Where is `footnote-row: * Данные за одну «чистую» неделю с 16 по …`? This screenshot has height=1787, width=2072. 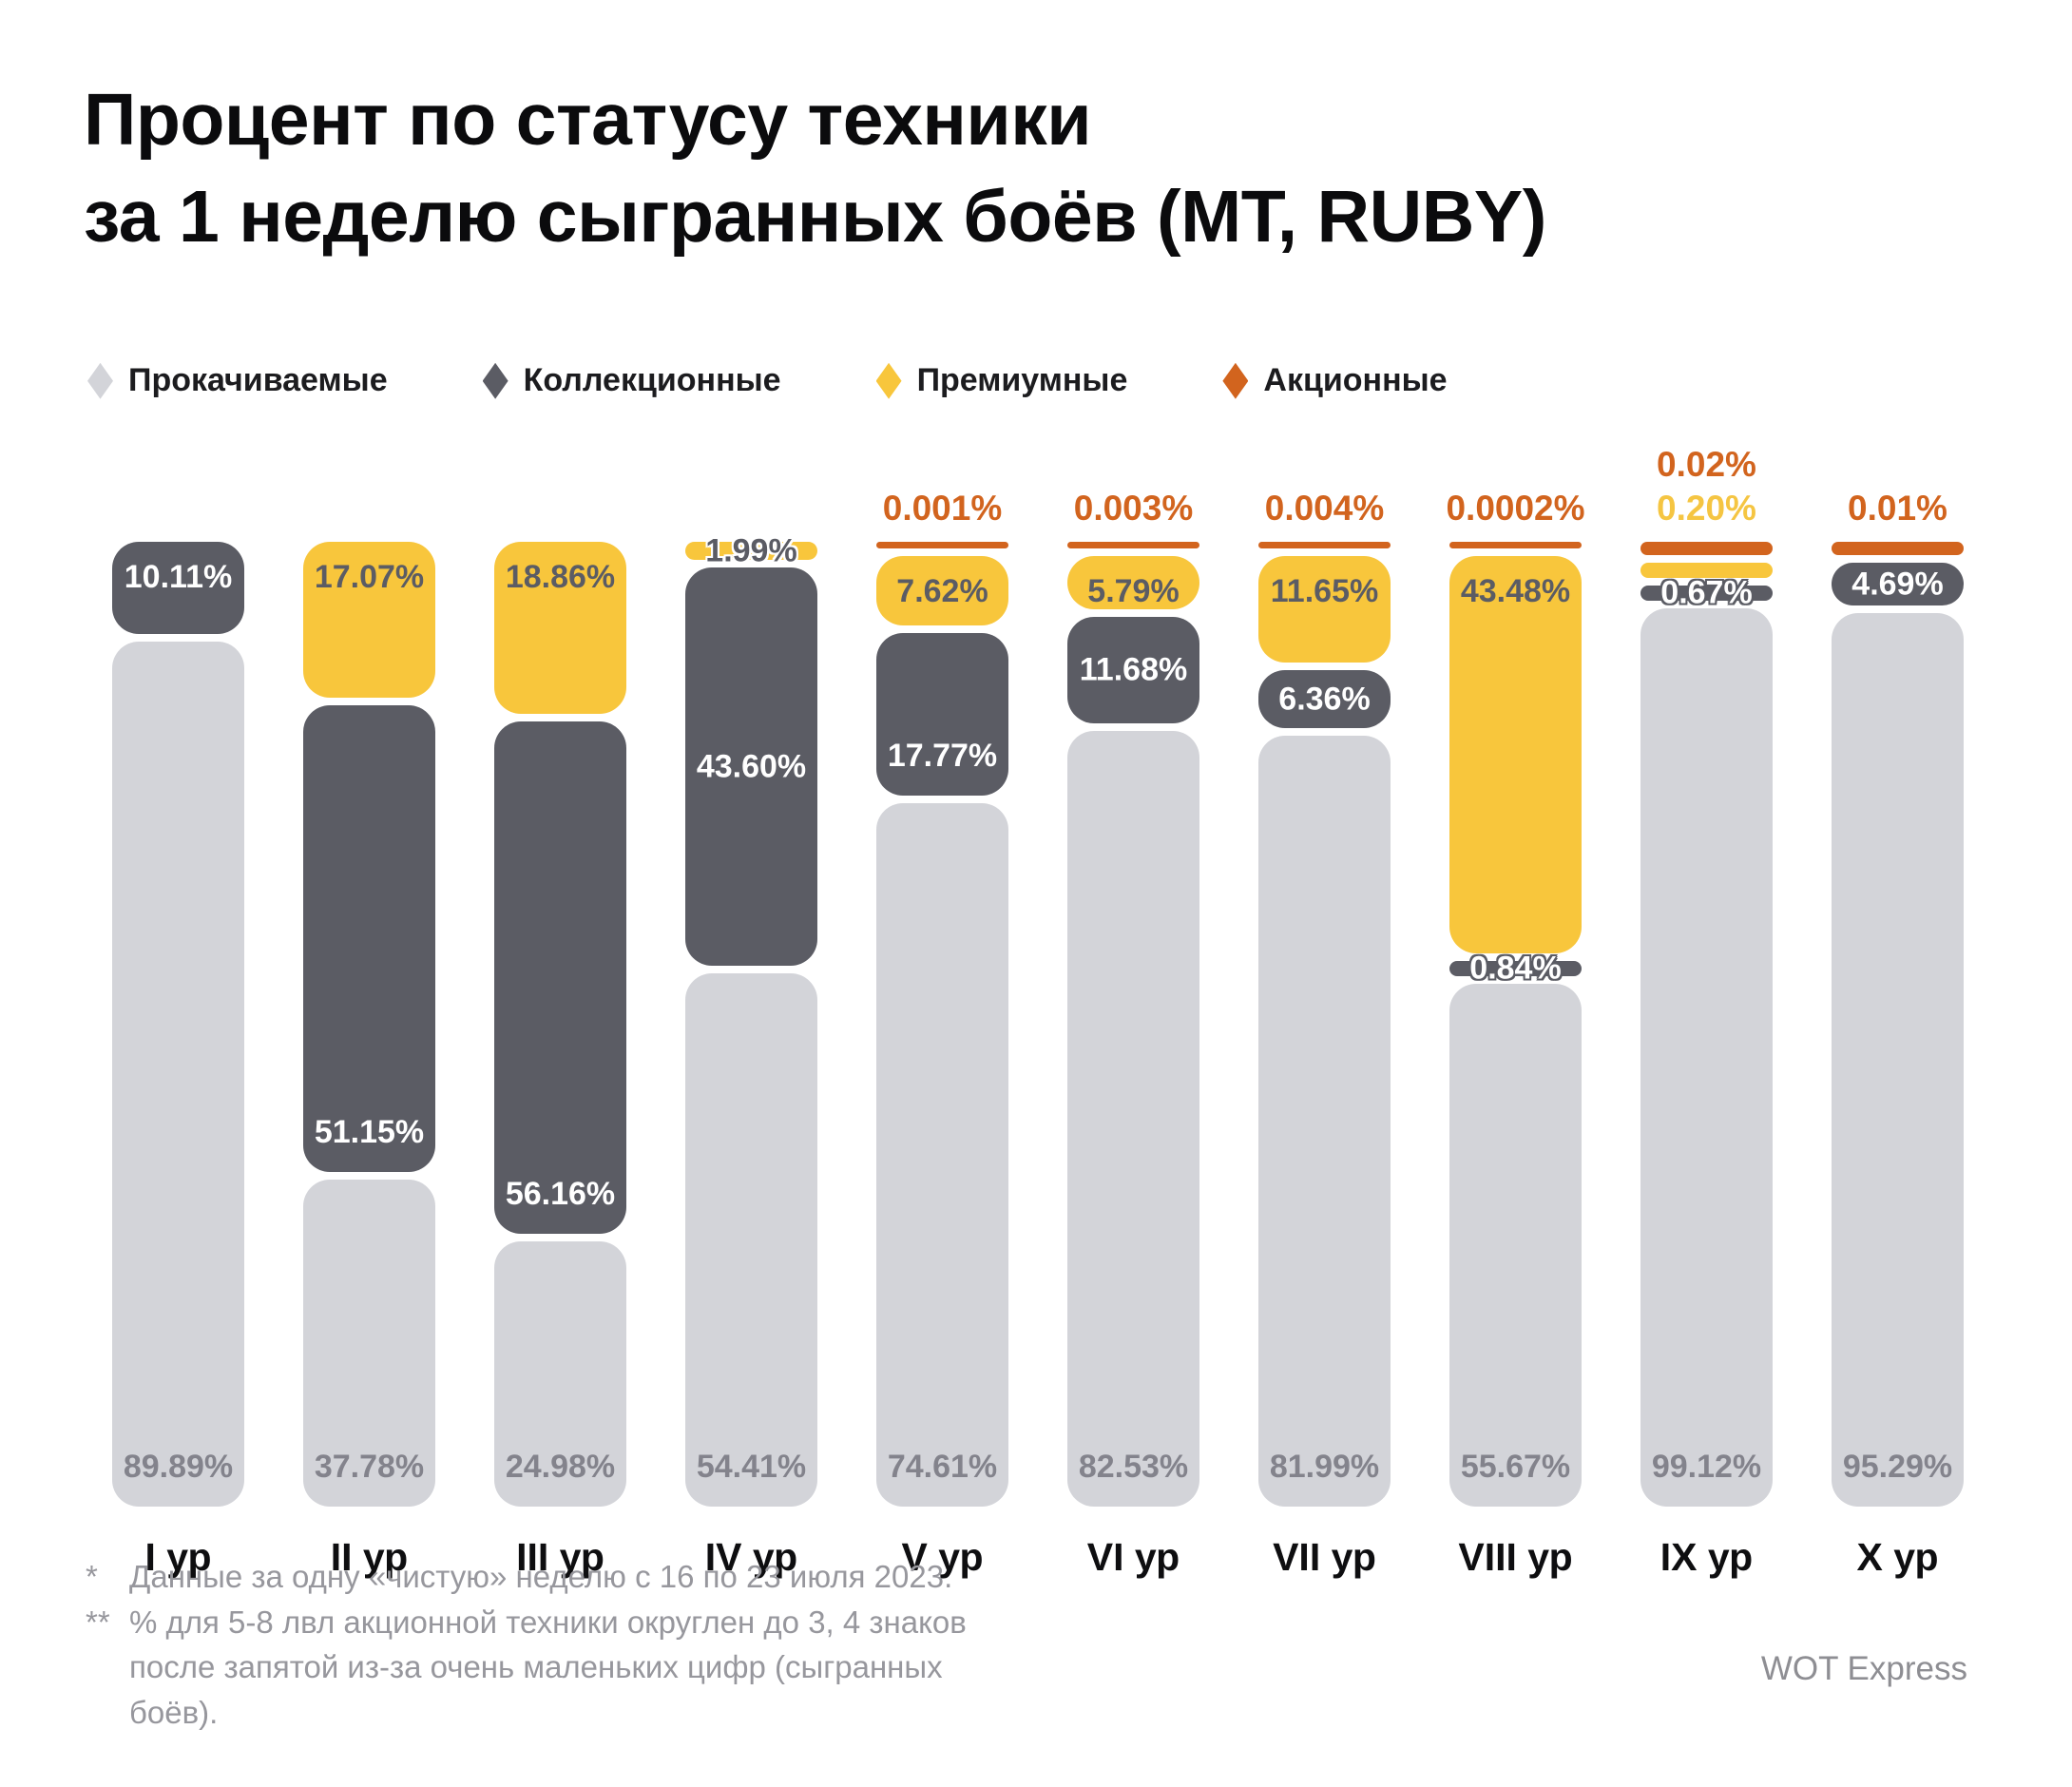 footnote-row: * Данные за одну «чистую» неделю с 16 по … is located at coordinates (1037, 1577).